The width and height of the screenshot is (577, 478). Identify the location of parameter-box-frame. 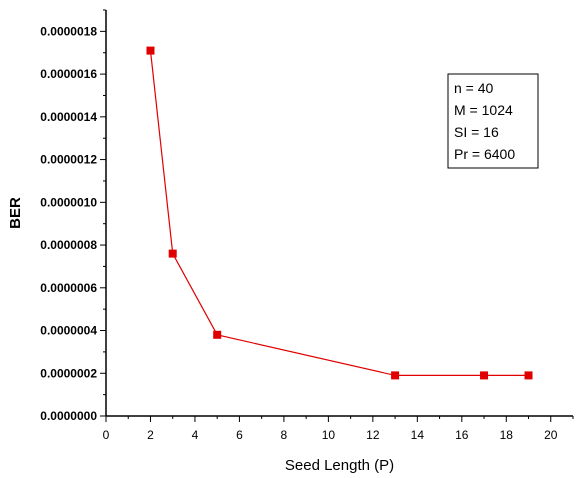
(493, 121).